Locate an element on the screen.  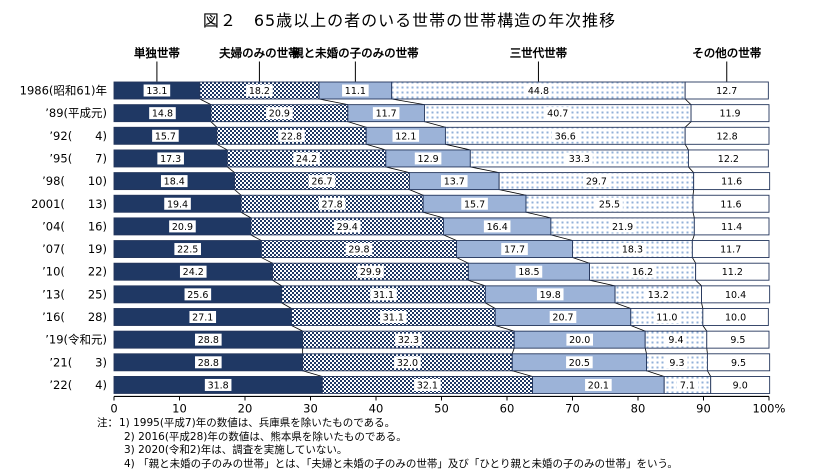
value-label: 21.9 is located at coordinates (622, 227).